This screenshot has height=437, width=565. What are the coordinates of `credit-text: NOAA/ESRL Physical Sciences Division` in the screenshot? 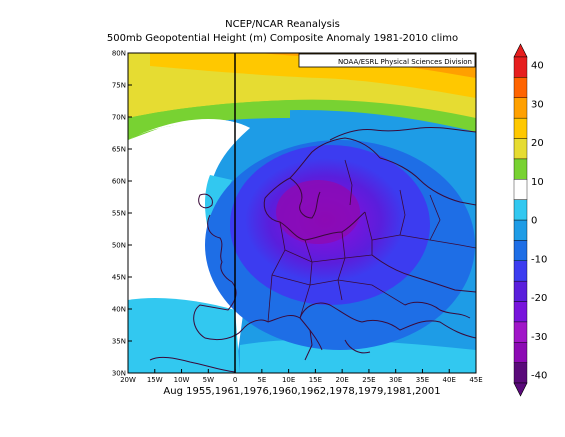 It's located at (405, 62).